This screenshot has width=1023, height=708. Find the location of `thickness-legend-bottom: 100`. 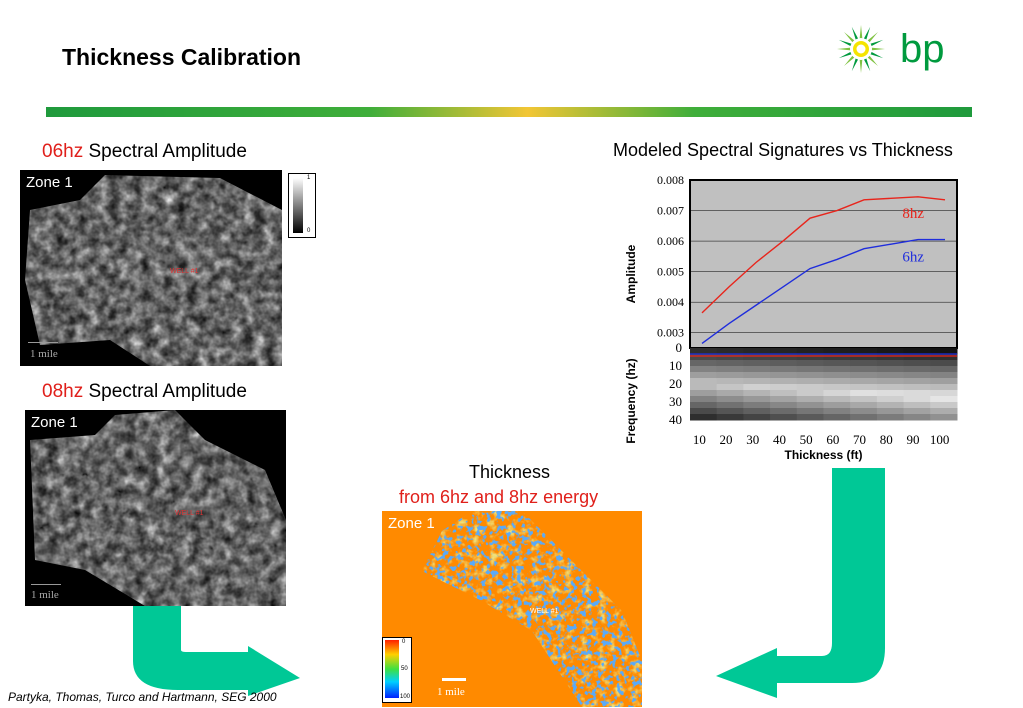

thickness-legend-bottom: 100 is located at coordinates (405, 697).